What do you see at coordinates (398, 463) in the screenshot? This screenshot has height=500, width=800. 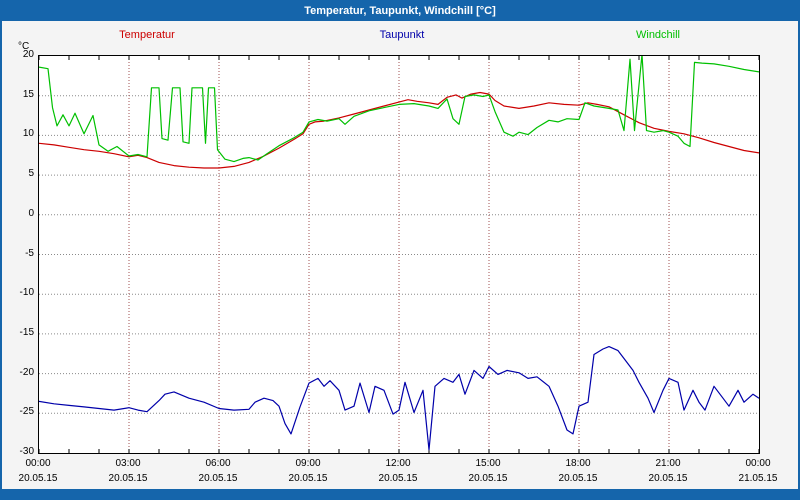 I see `x-tick-label: 12:00` at bounding box center [398, 463].